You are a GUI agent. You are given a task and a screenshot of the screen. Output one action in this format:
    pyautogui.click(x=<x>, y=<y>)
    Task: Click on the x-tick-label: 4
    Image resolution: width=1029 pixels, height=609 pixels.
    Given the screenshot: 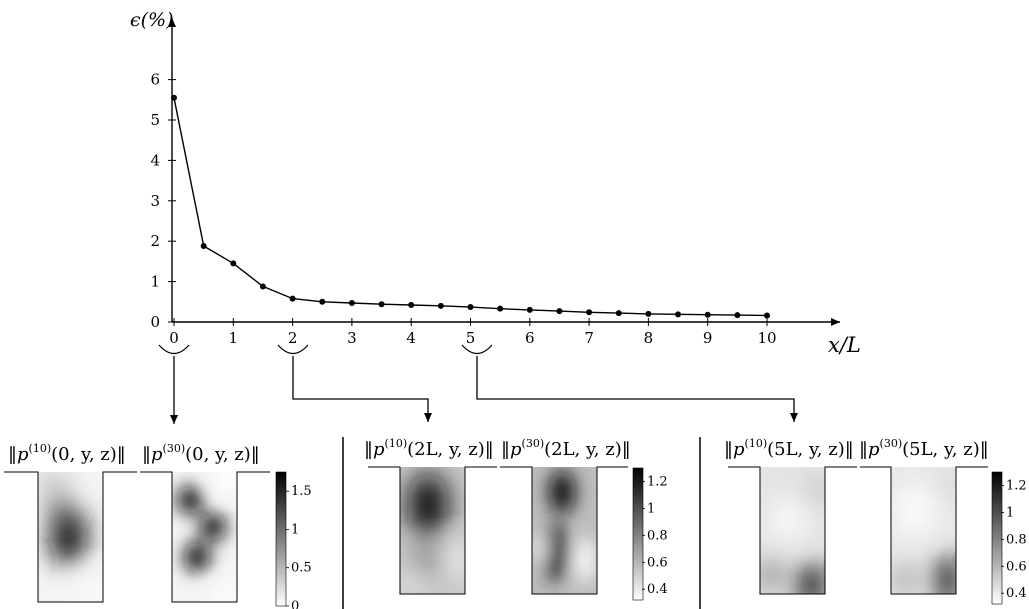 What is the action you would take?
    pyautogui.click(x=411, y=338)
    